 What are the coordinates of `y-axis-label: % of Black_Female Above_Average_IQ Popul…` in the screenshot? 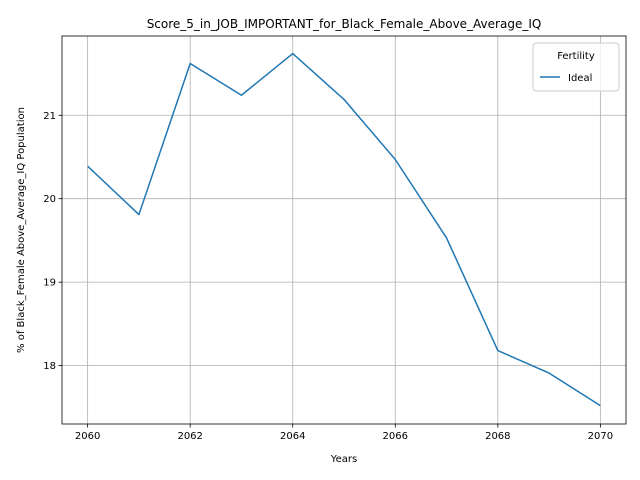 It's located at (21, 230).